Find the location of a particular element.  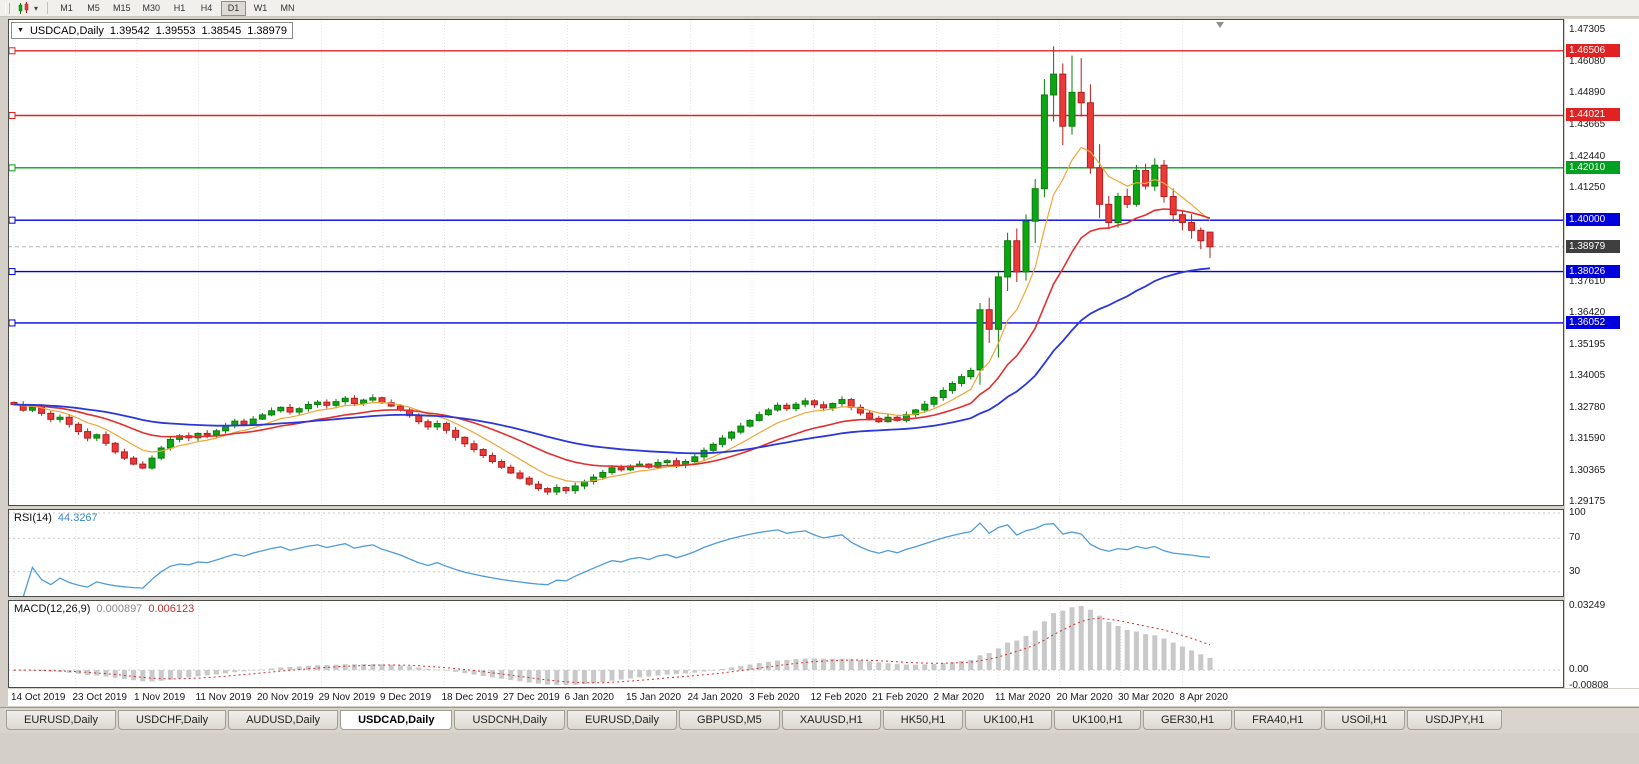

price-axis-label: 1.36420 is located at coordinates (1587, 313).